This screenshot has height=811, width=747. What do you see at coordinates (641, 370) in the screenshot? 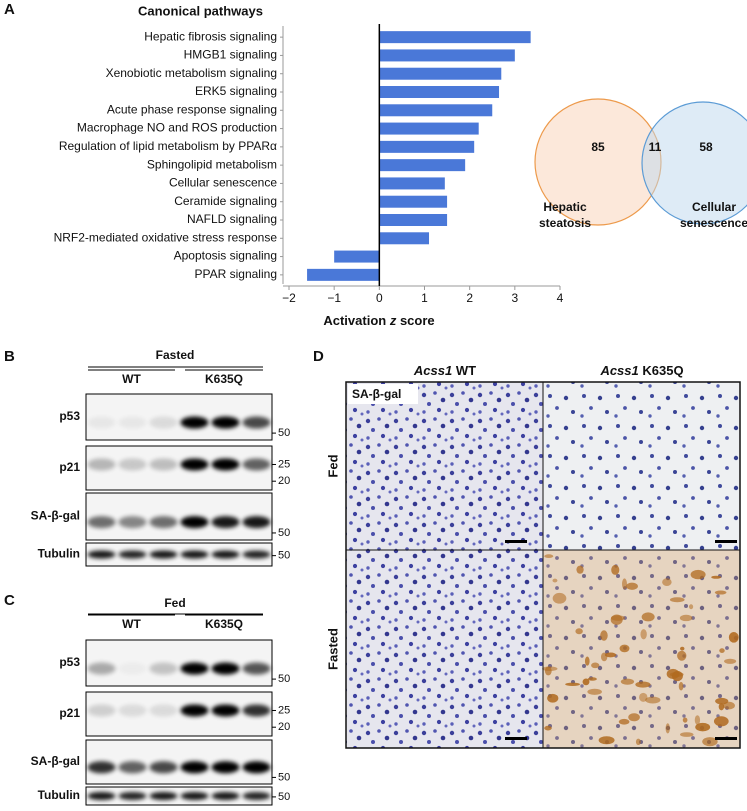
I see `column-header: Acss1 K635Q` at bounding box center [641, 370].